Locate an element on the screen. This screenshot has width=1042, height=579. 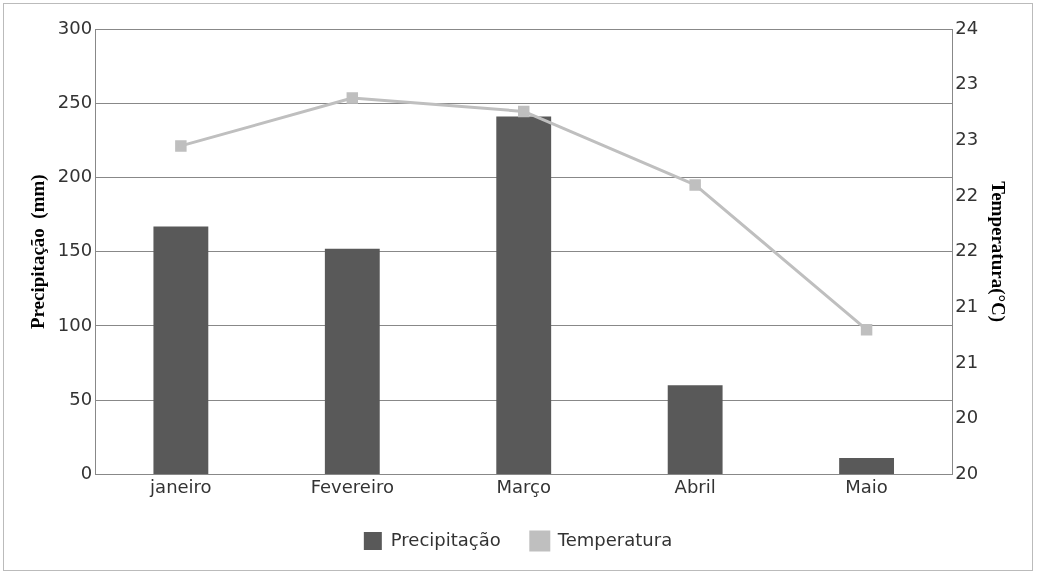
legend-label: Precipitação is located at coordinates (445, 539).